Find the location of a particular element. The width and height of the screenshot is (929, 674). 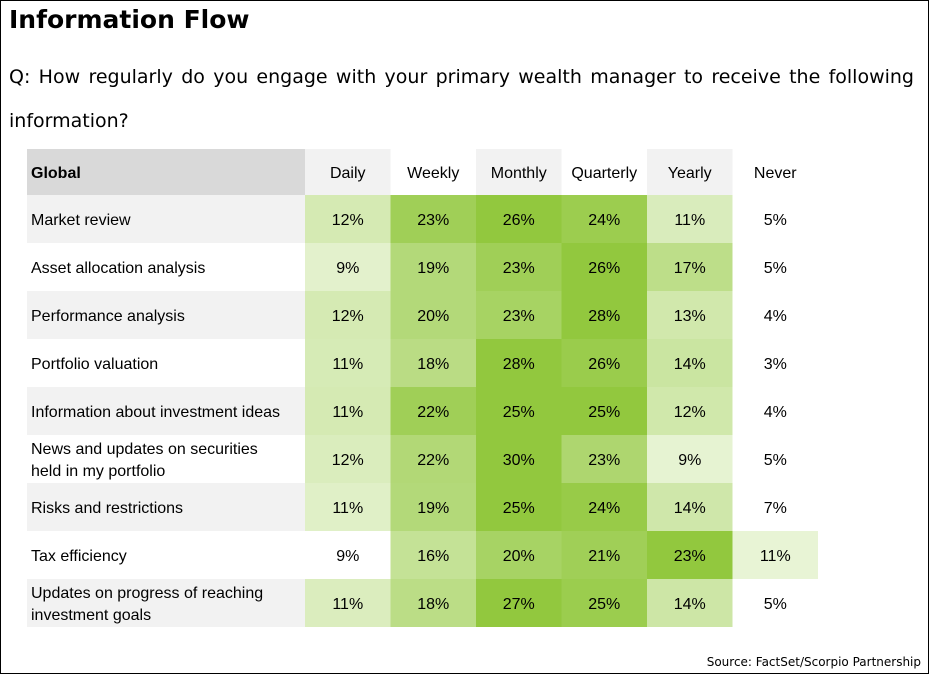

cell-value: 13% is located at coordinates (690, 316).